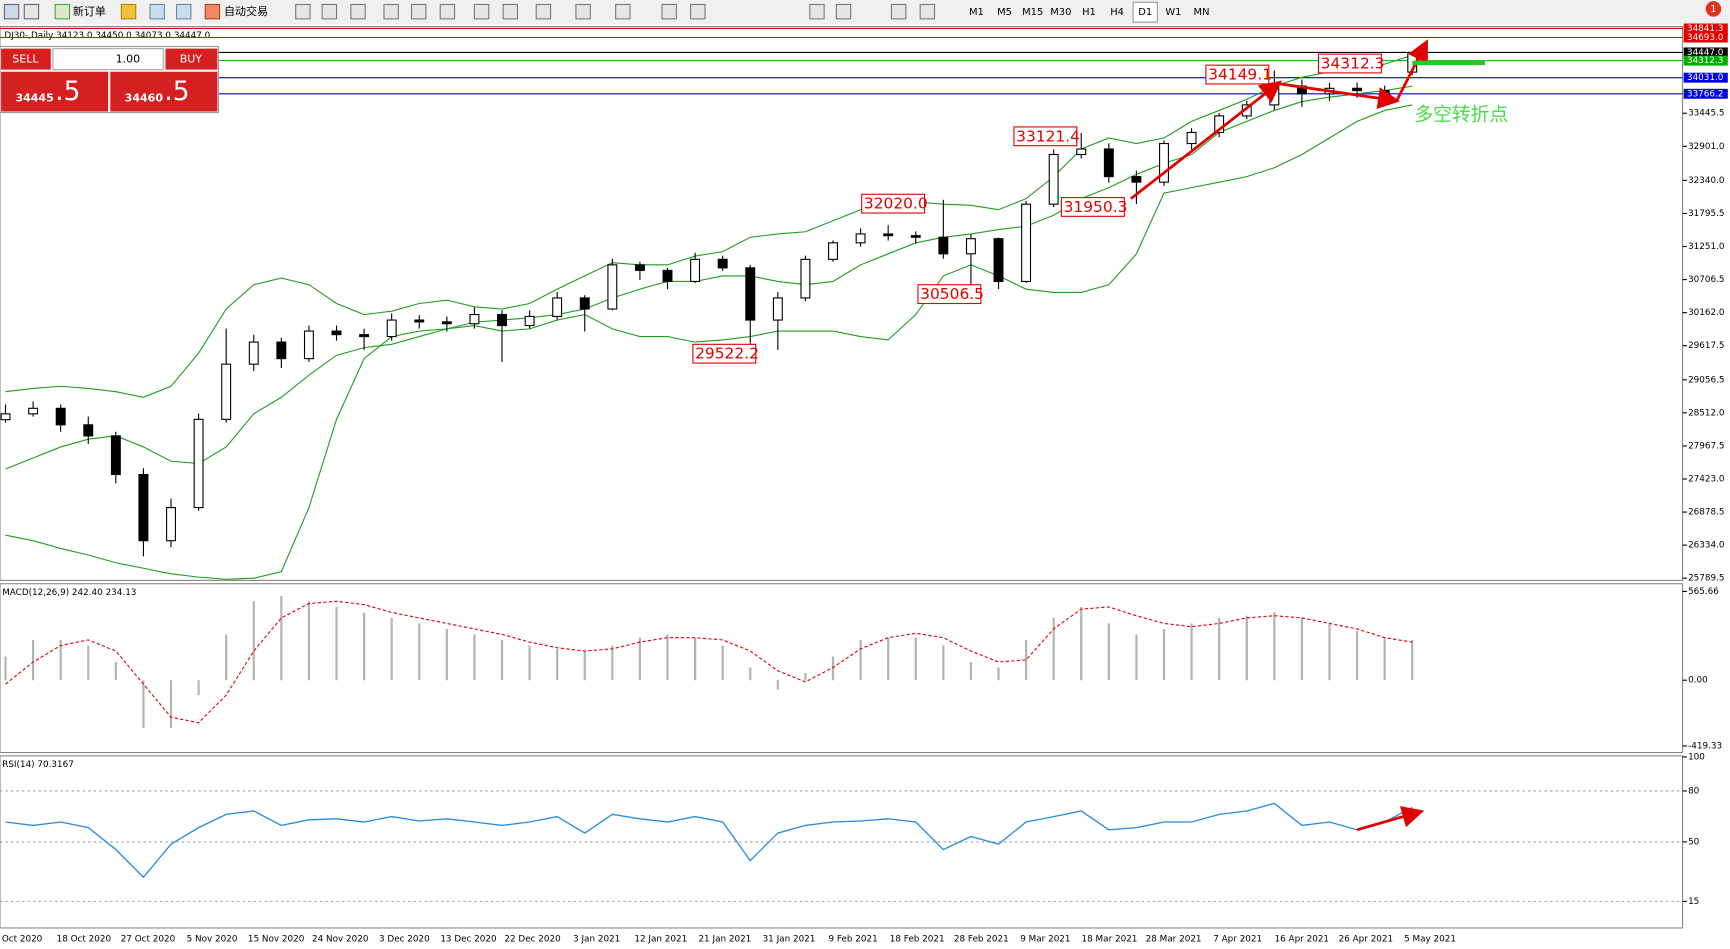 The image size is (1730, 949). I want to click on buy-label: BUY, so click(191, 59).